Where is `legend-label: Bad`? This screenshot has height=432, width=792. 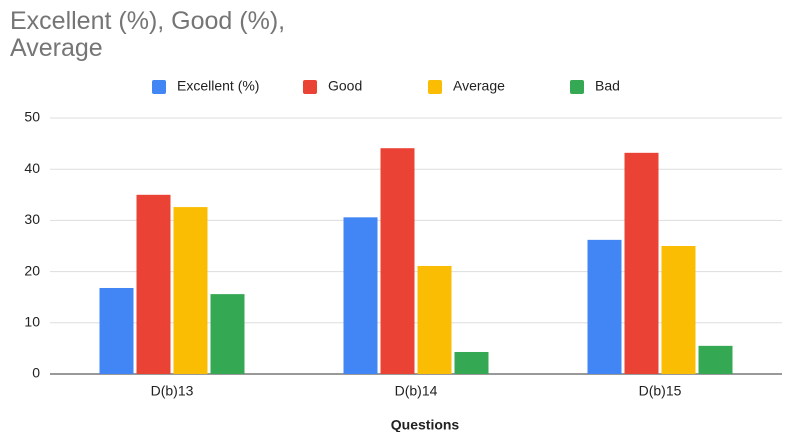
legend-label: Bad is located at coordinates (607, 86).